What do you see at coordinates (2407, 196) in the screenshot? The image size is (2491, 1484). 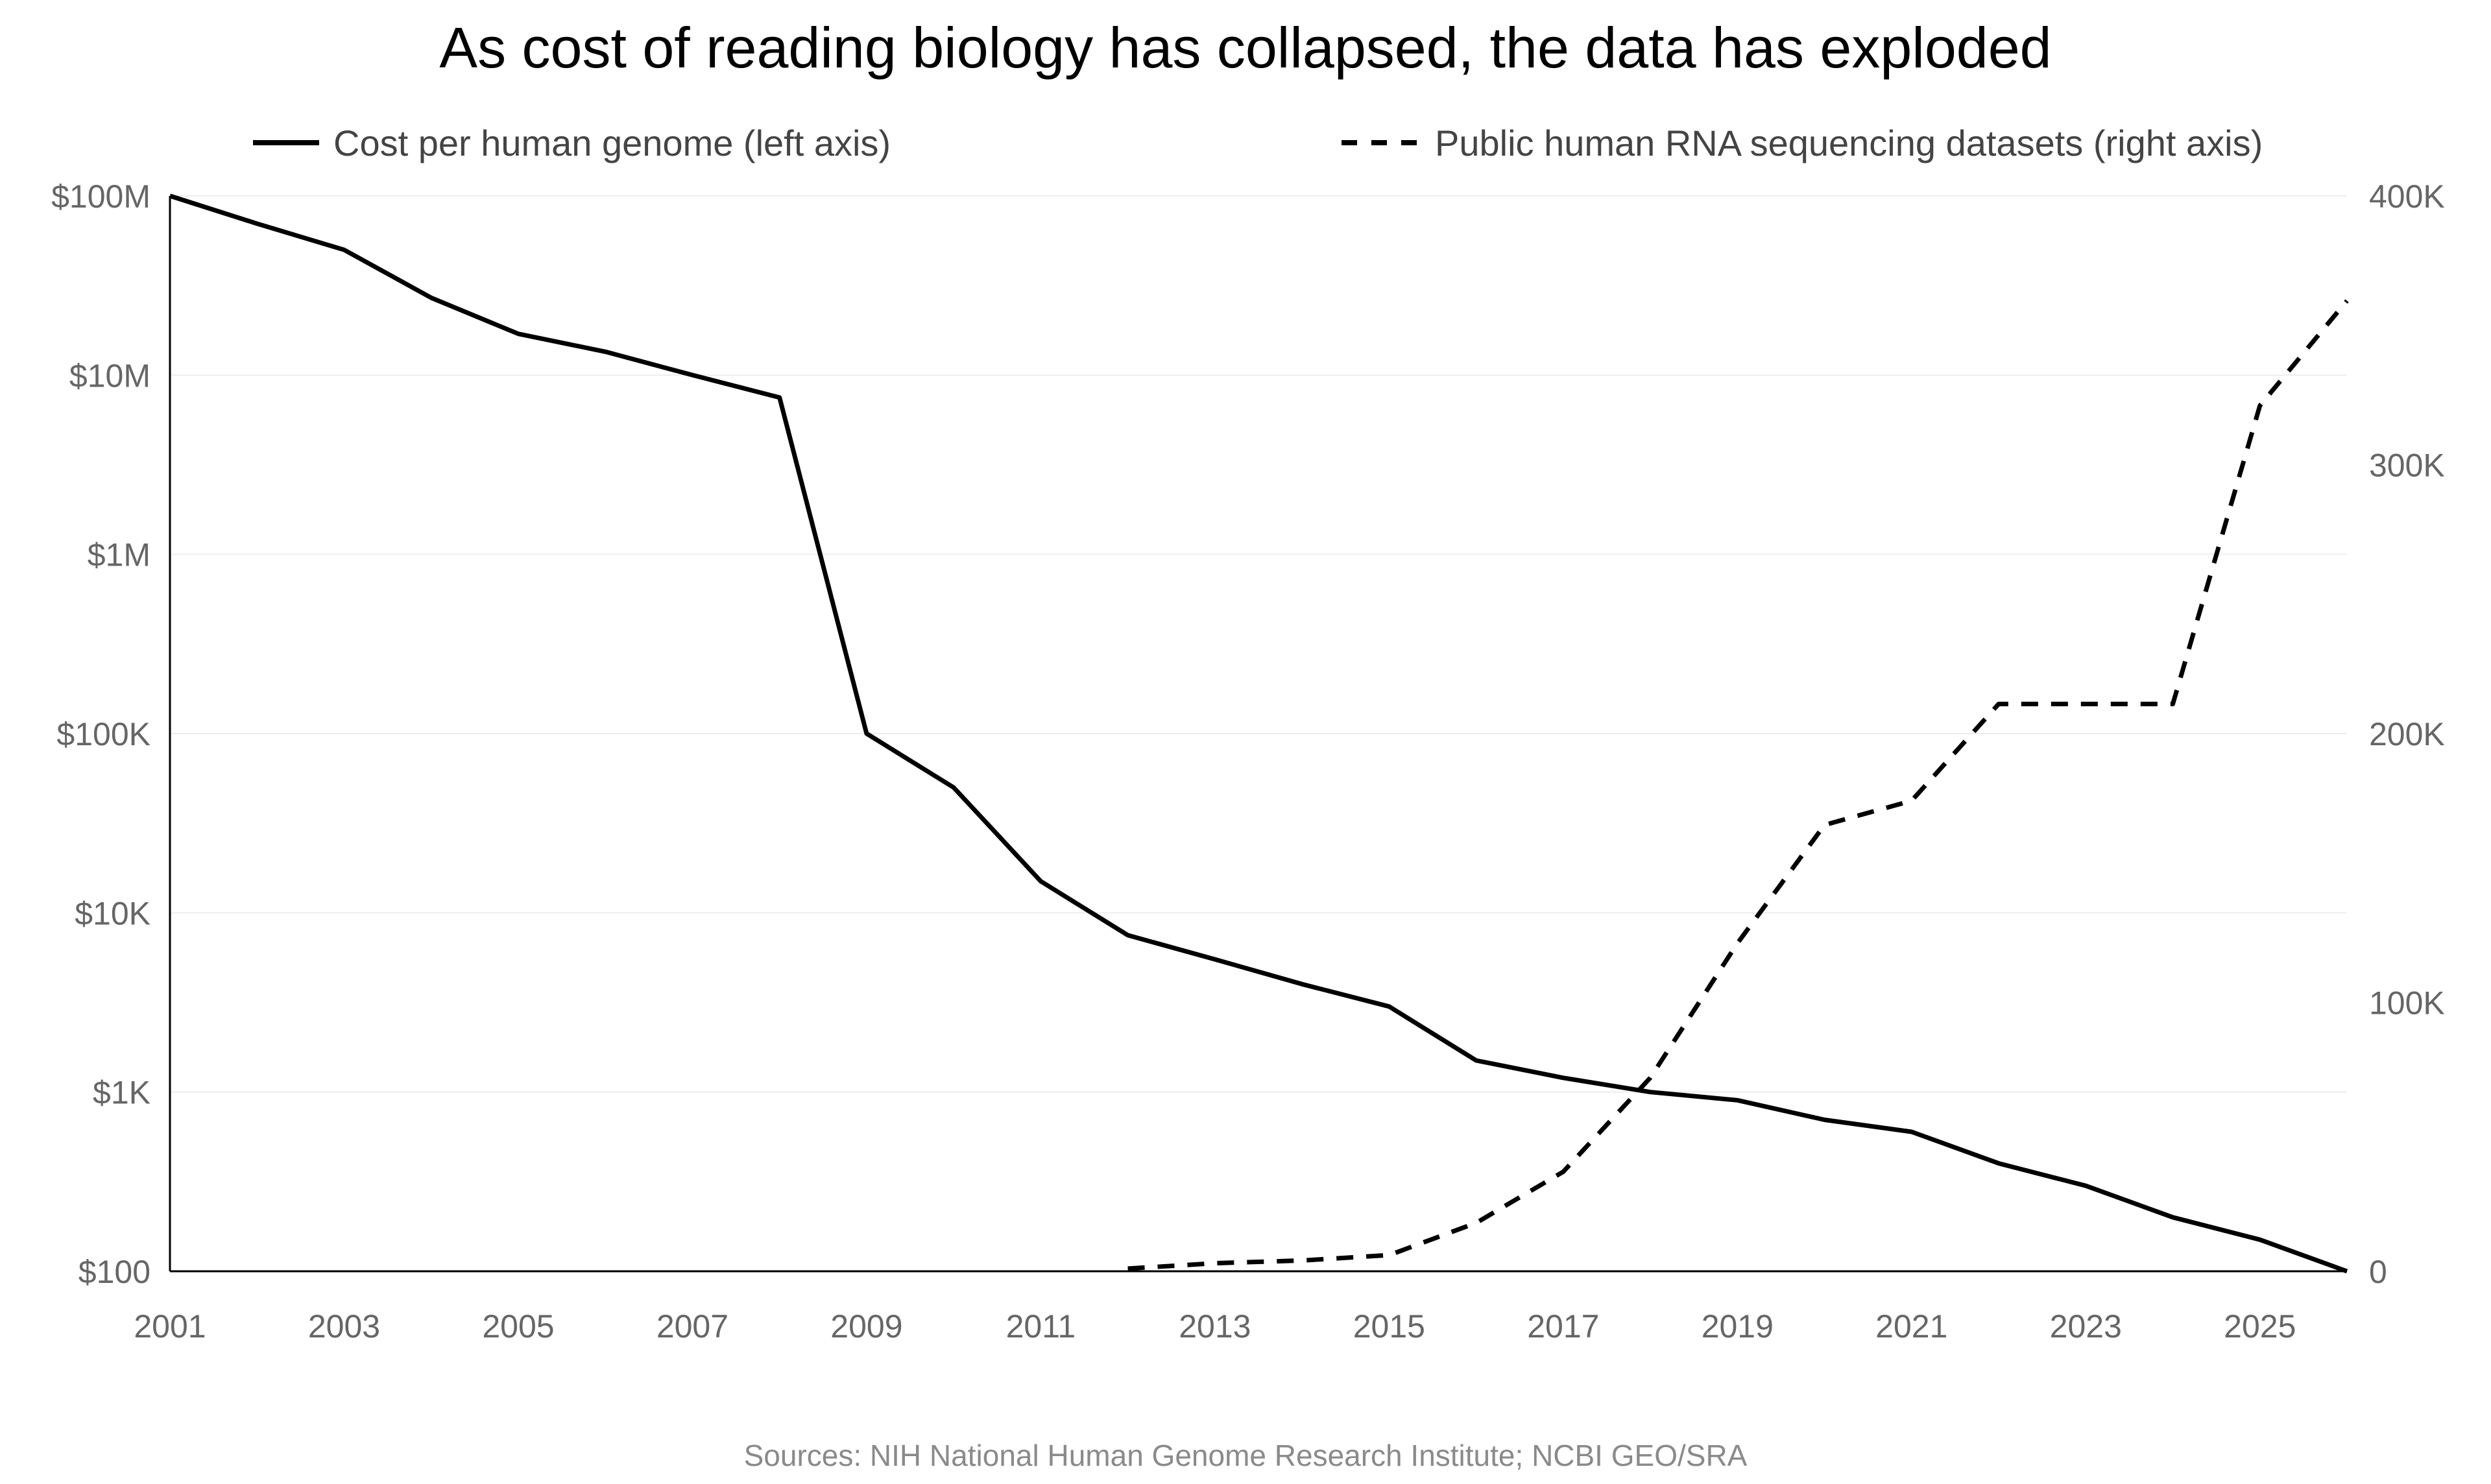 I see `right-tick-label: 400K` at bounding box center [2407, 196].